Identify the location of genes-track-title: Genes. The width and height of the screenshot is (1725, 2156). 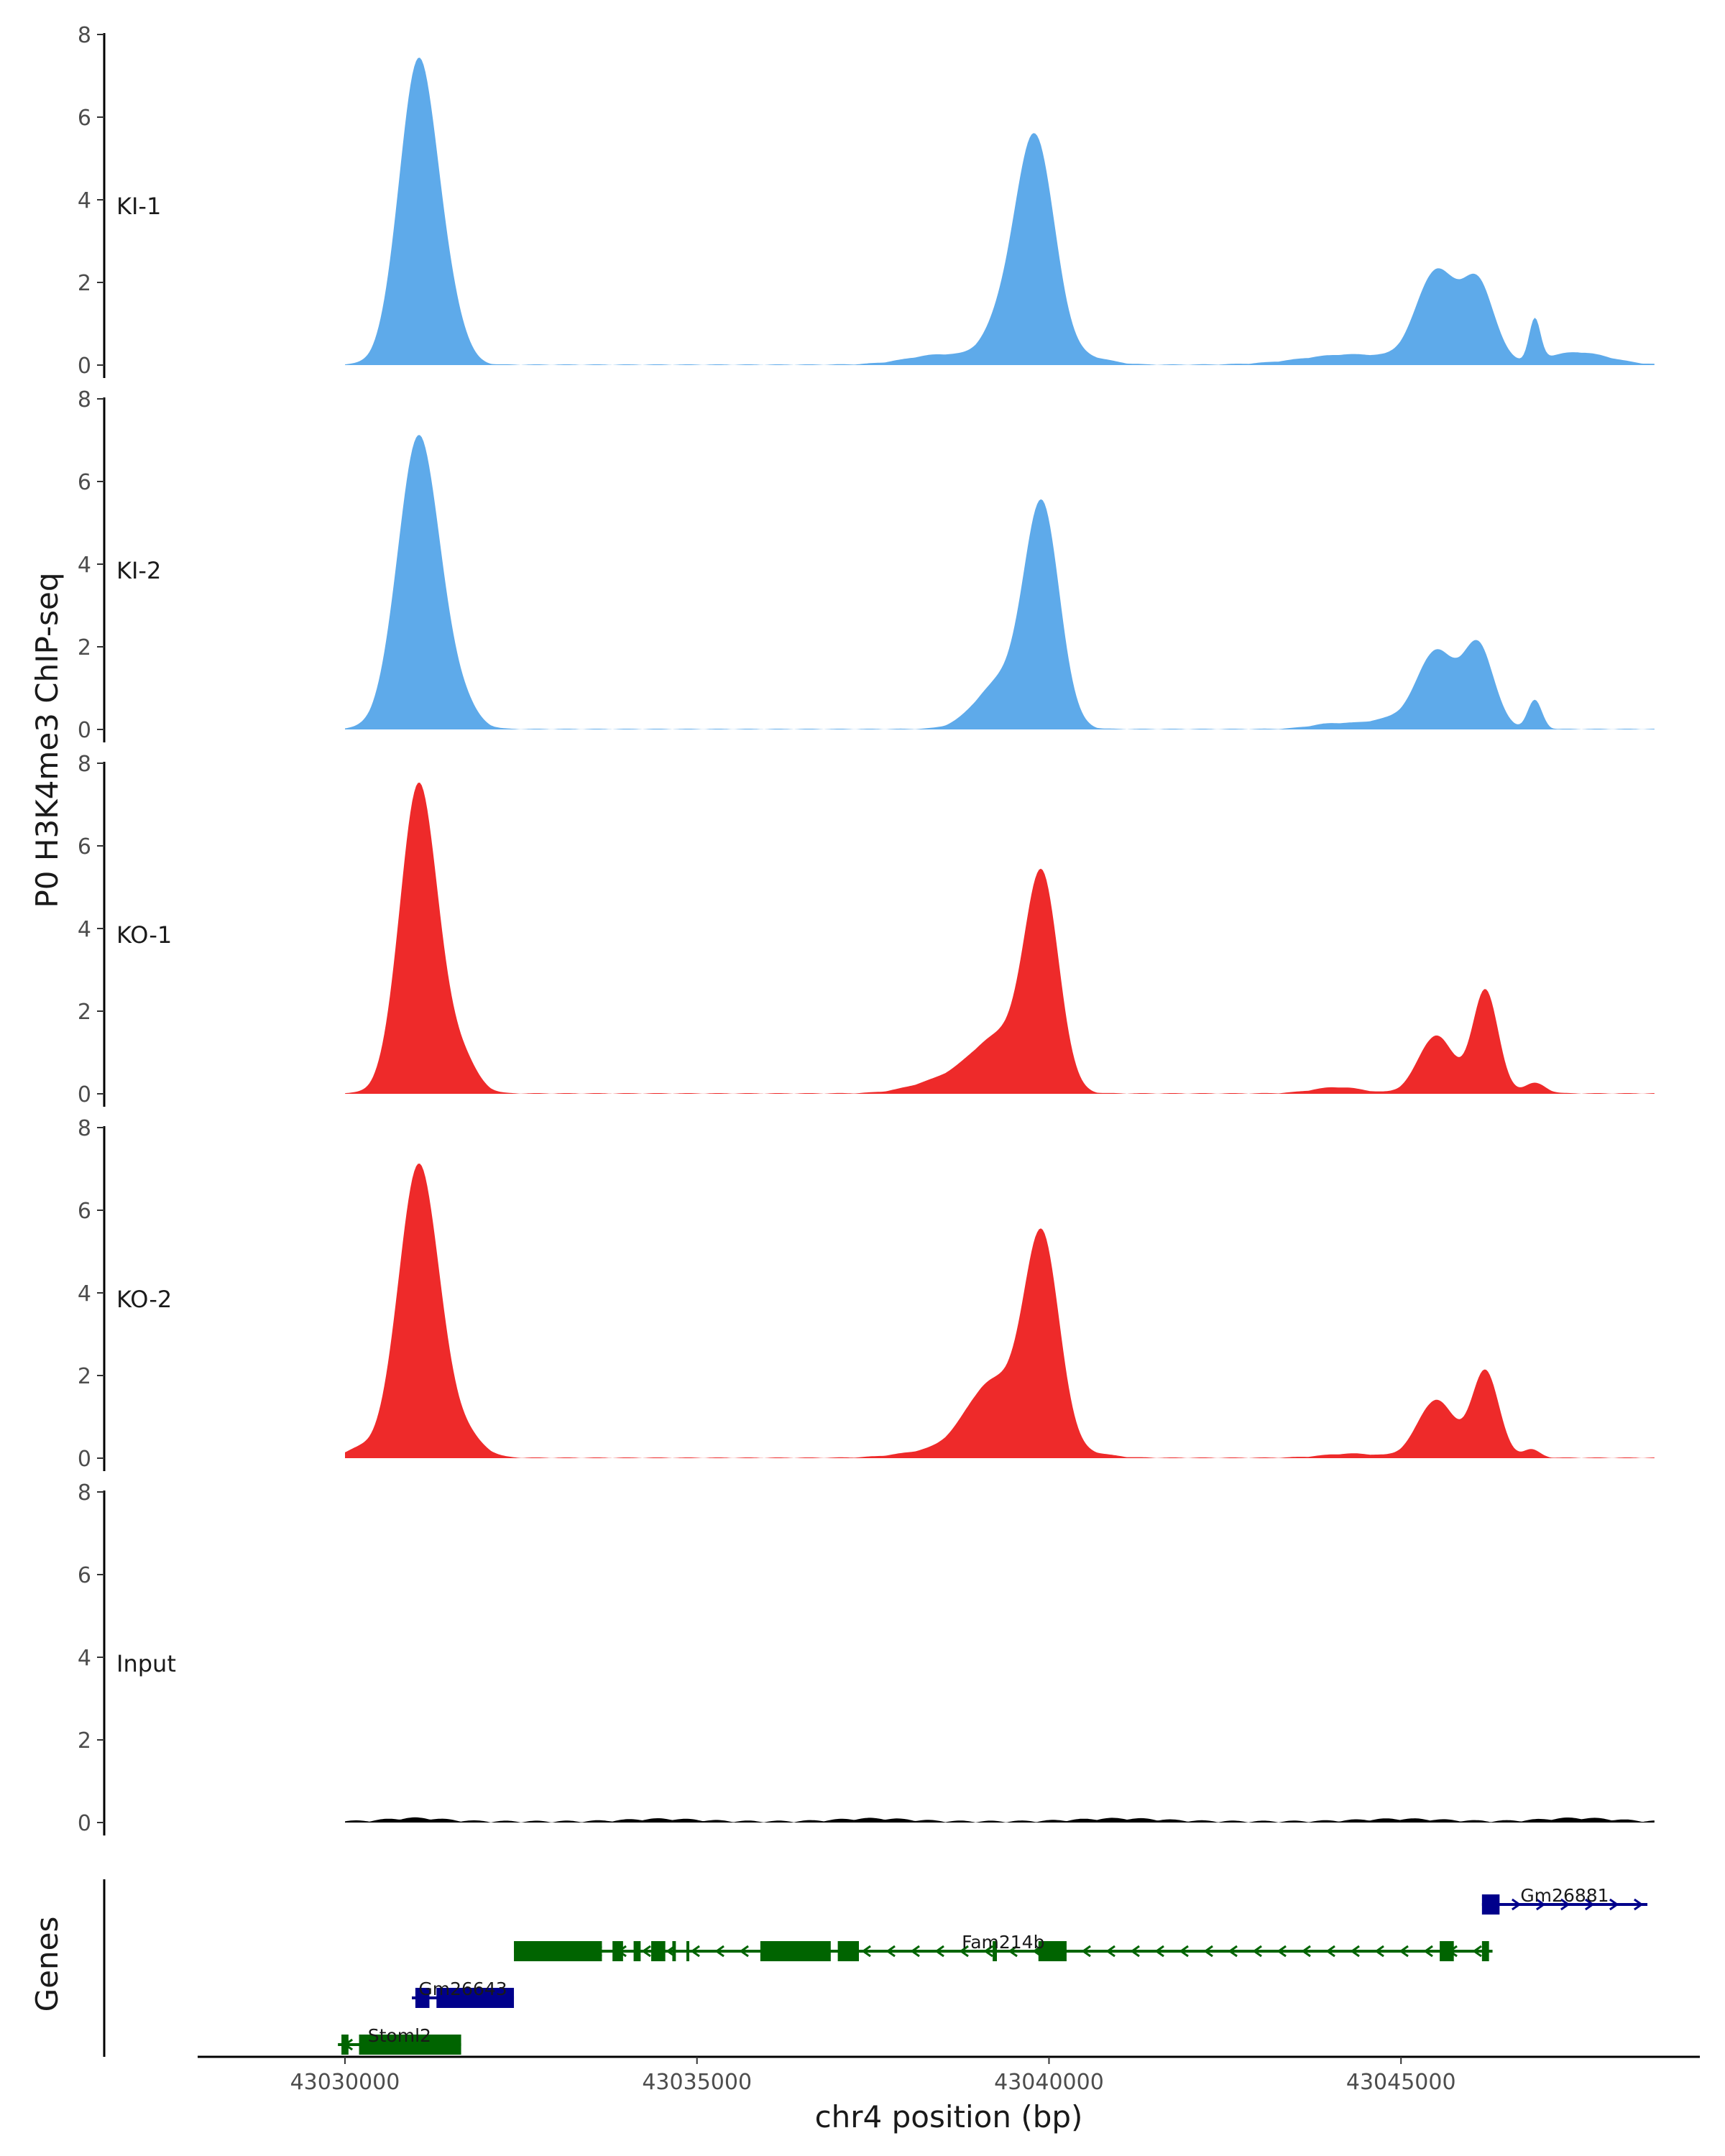
(47, 1965).